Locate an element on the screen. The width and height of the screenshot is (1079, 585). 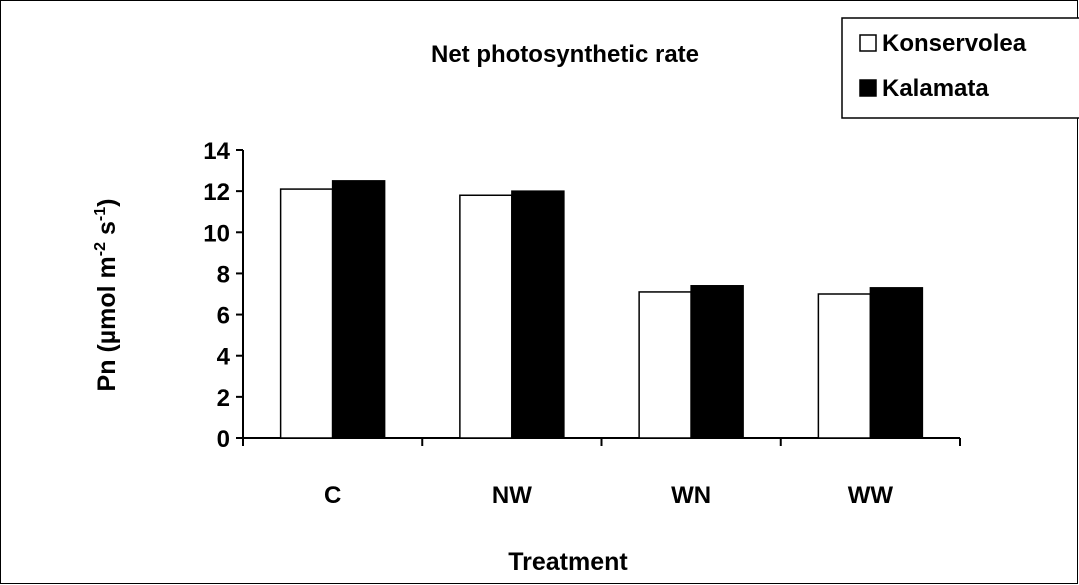
y-axis-label: Pn (µmol m-2 s-1) is located at coordinates (106, 295).